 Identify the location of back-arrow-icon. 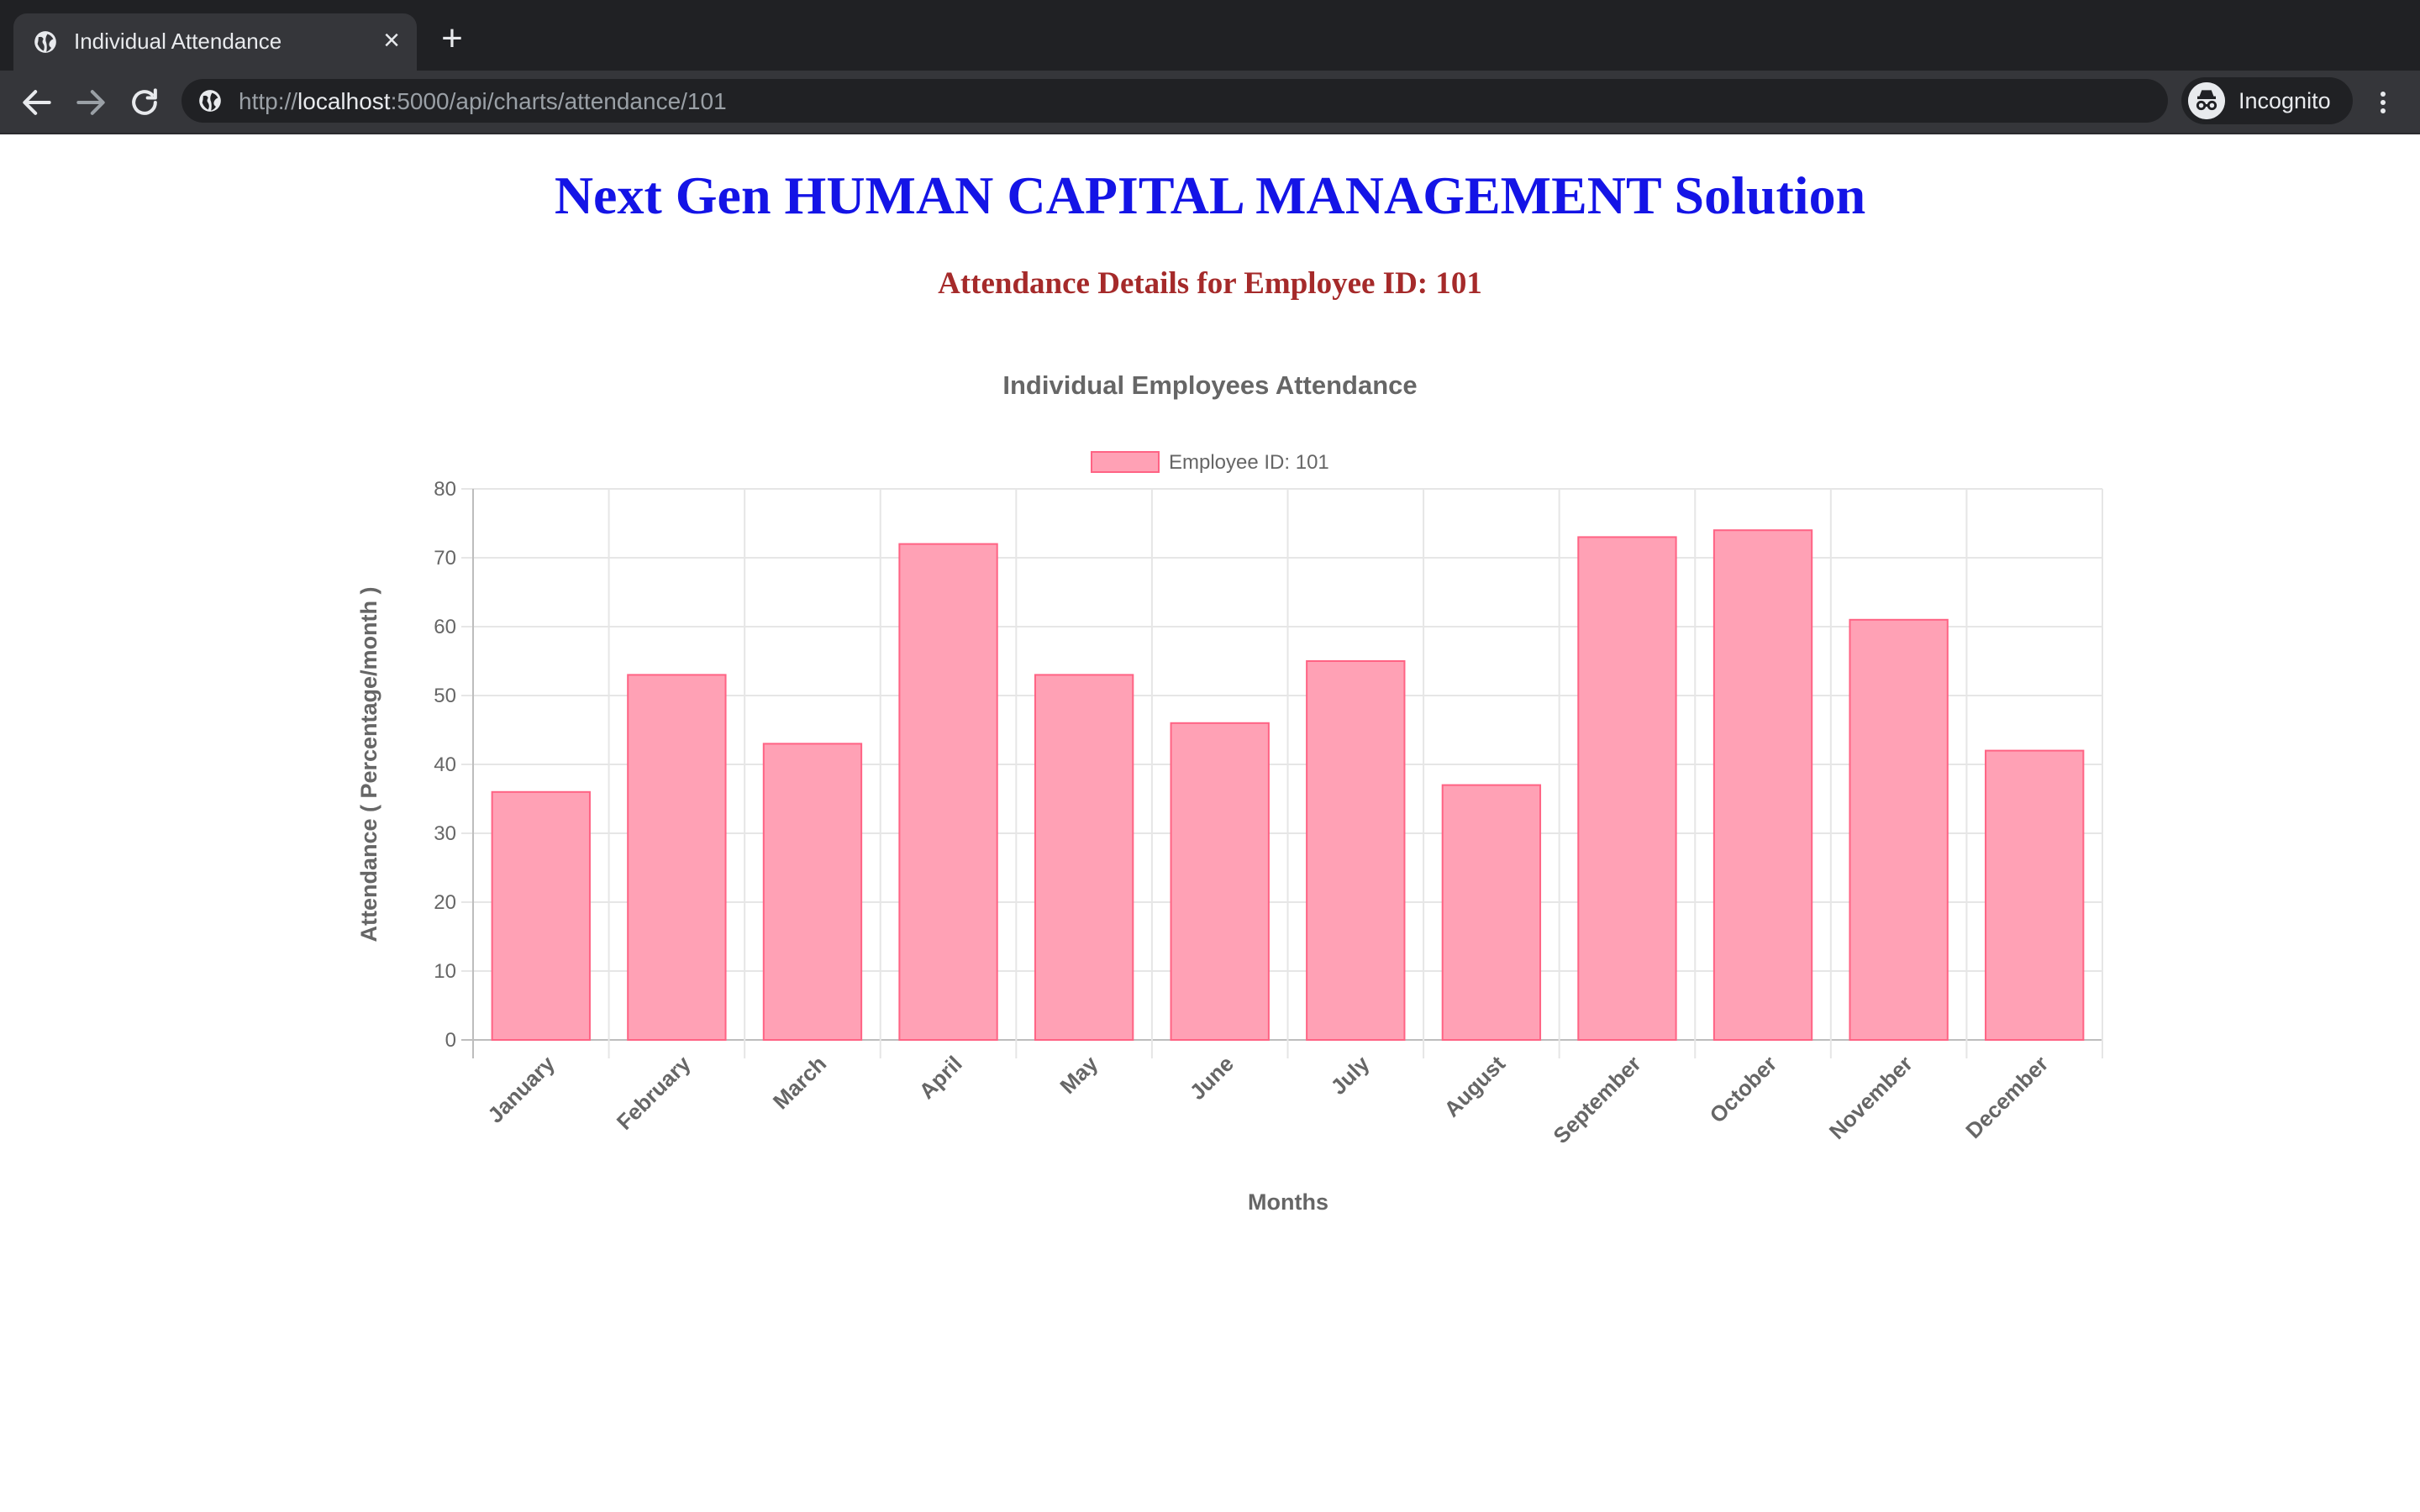
(36, 102).